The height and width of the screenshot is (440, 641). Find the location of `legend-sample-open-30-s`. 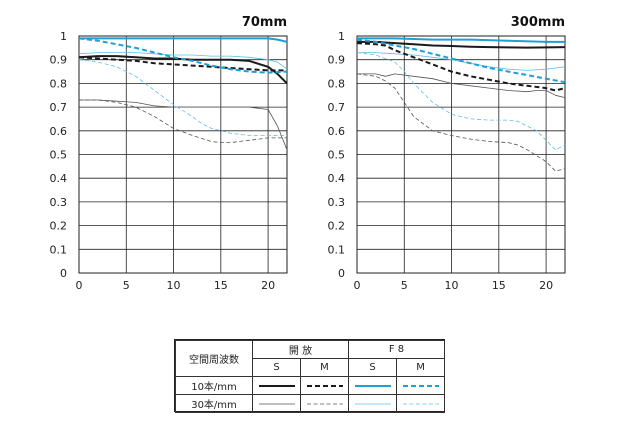

legend-sample-open-30-s is located at coordinates (276, 403).